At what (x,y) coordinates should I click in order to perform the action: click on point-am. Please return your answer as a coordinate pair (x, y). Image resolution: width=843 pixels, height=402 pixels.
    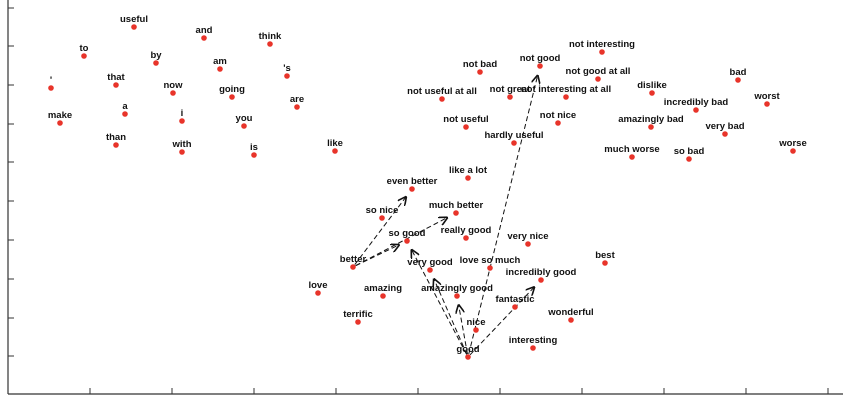
    Looking at the image, I should click on (220, 69).